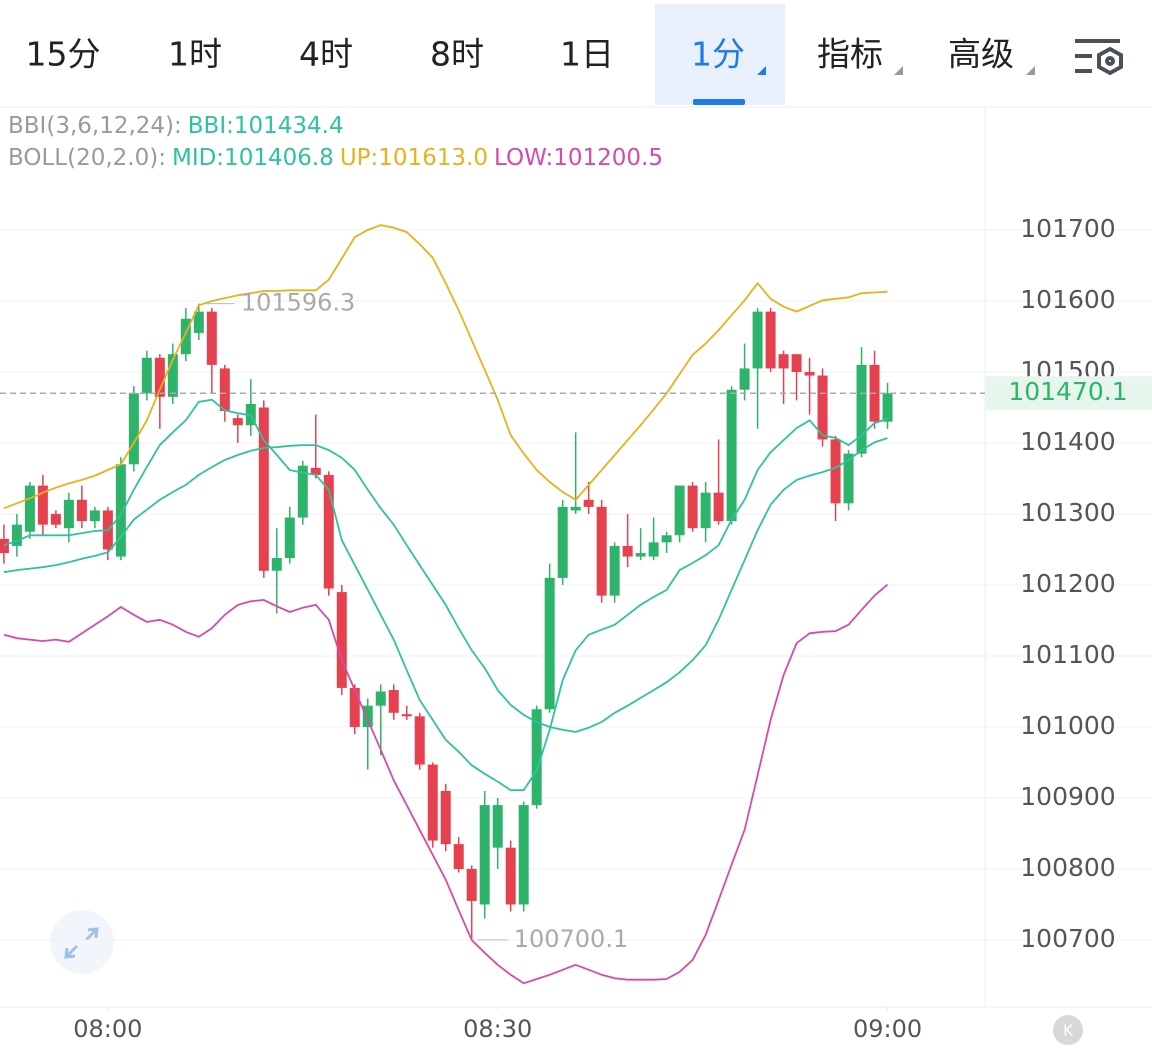  Describe the element at coordinates (63, 54) in the screenshot. I see `tab: 15分` at that location.